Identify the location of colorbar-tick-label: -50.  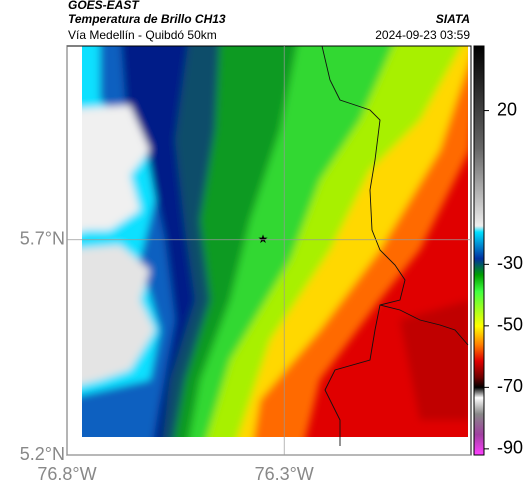
(510, 325).